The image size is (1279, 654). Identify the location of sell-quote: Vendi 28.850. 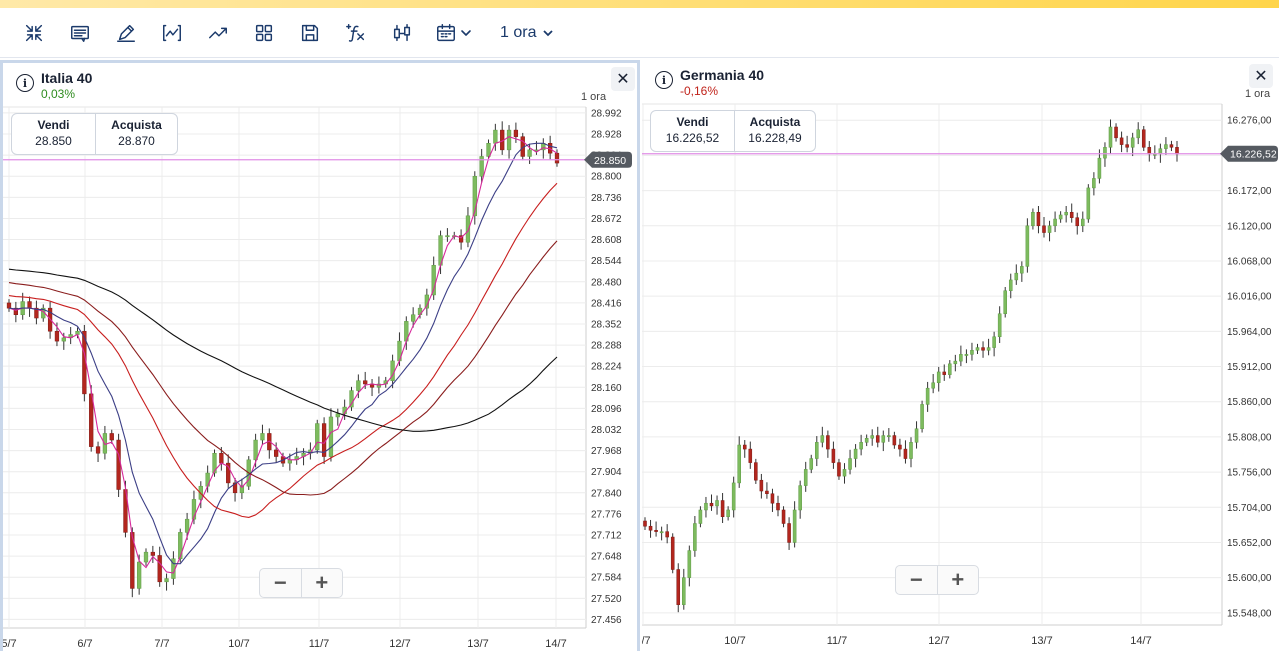
(53, 134).